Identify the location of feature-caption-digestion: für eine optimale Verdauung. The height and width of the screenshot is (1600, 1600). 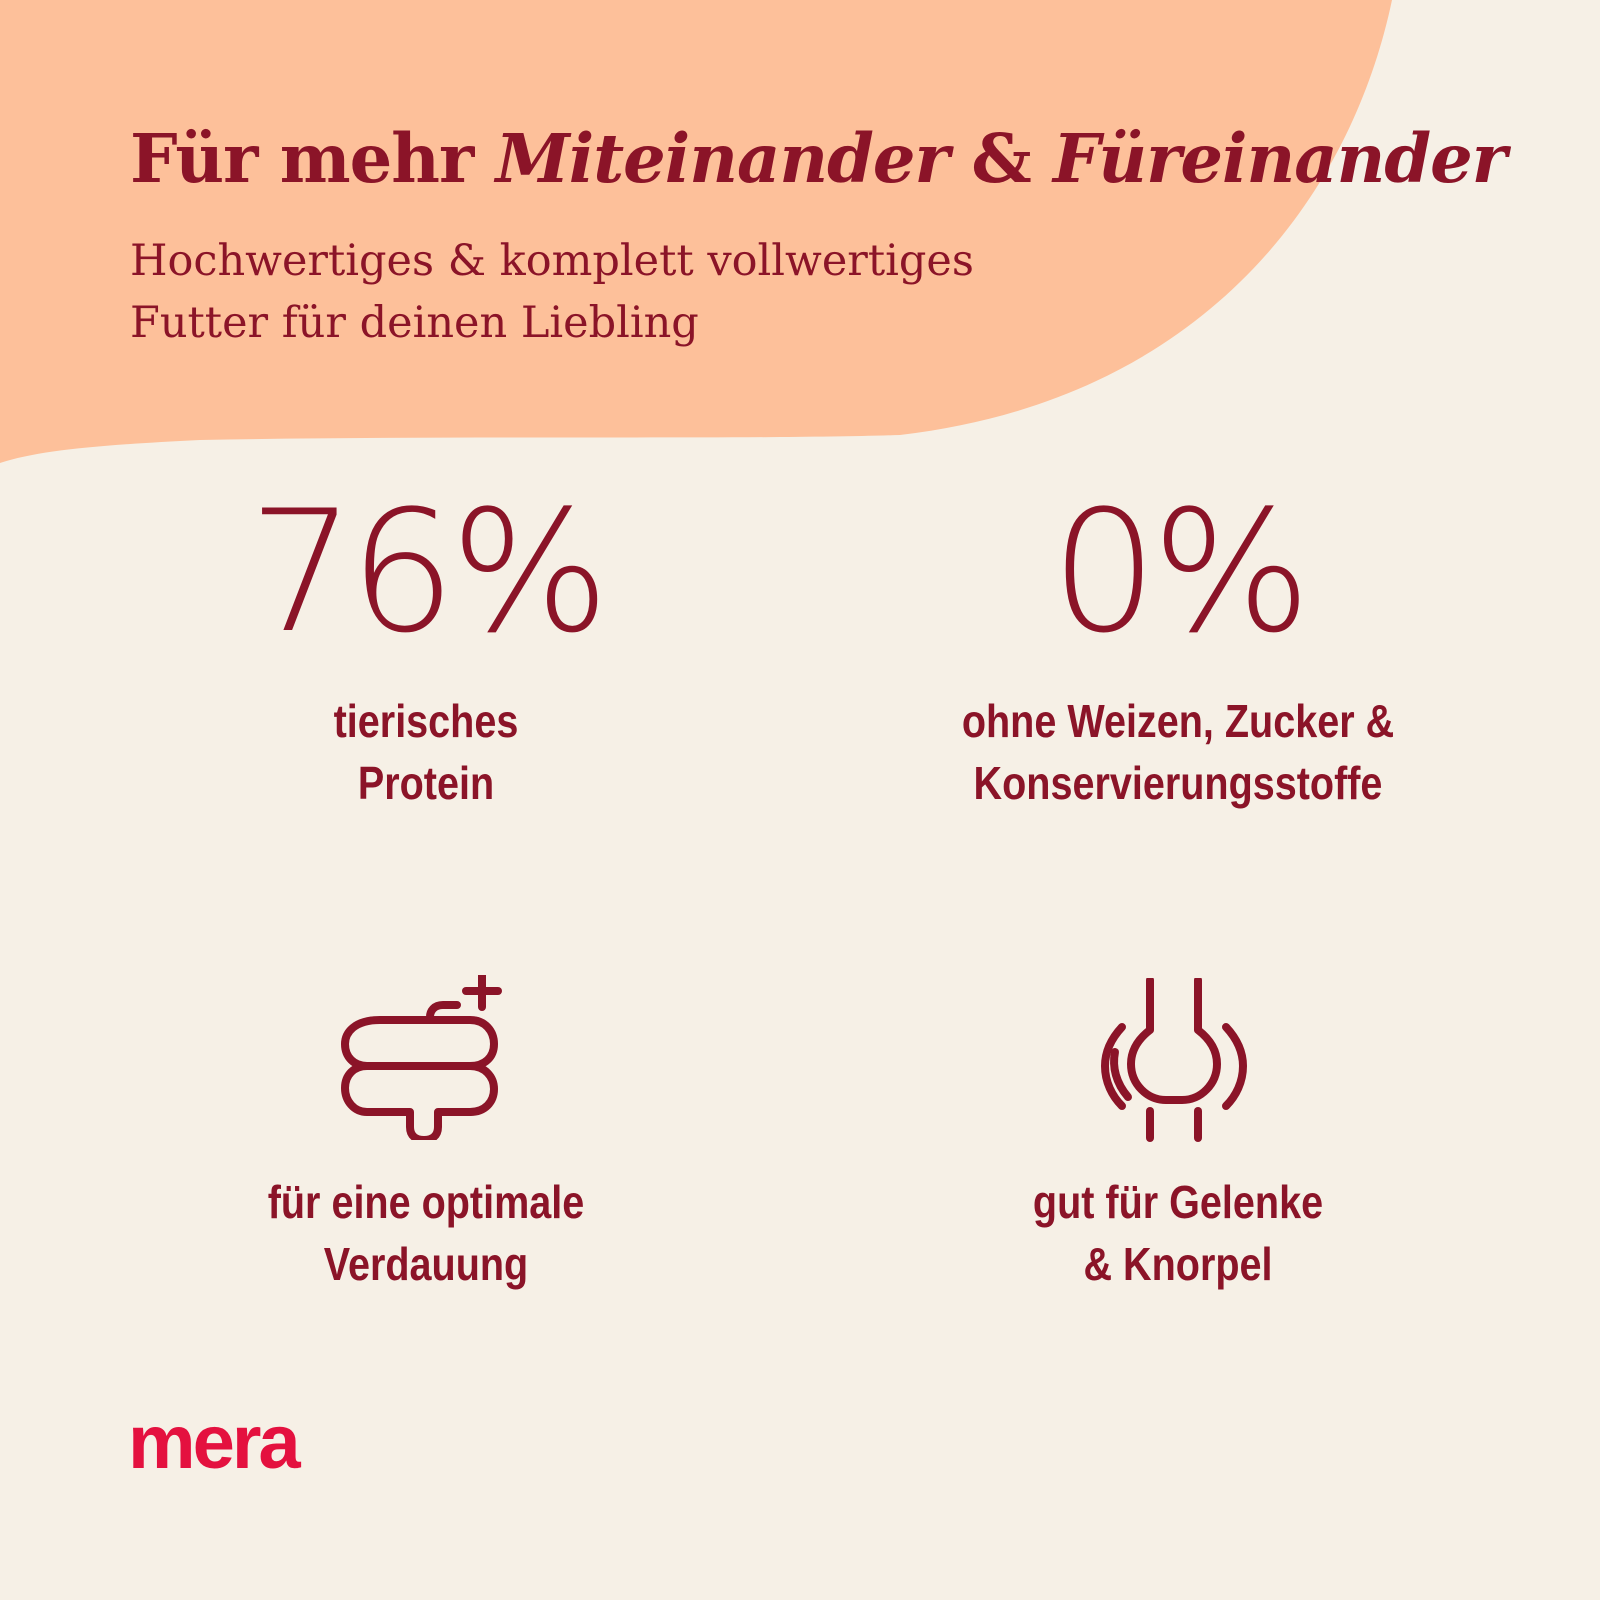
(426, 1233).